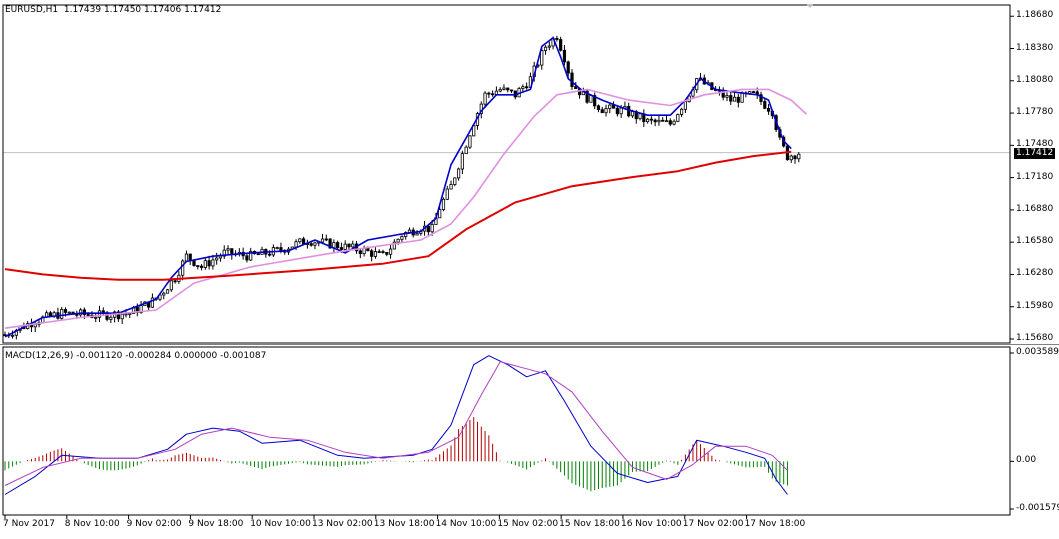  What do you see at coordinates (466, 524) in the screenshot?
I see `x-tick-label: 14 Nov 10:00` at bounding box center [466, 524].